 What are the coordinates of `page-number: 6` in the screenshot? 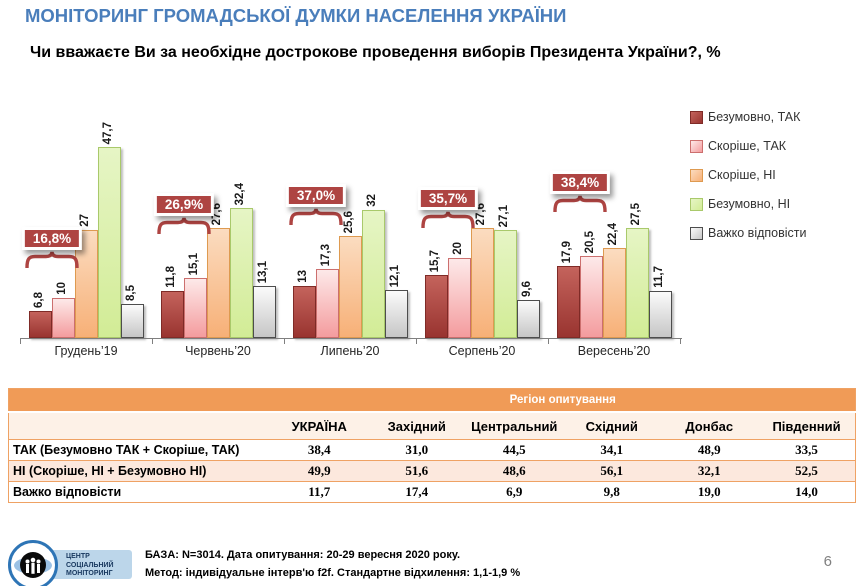 It's located at (827, 561).